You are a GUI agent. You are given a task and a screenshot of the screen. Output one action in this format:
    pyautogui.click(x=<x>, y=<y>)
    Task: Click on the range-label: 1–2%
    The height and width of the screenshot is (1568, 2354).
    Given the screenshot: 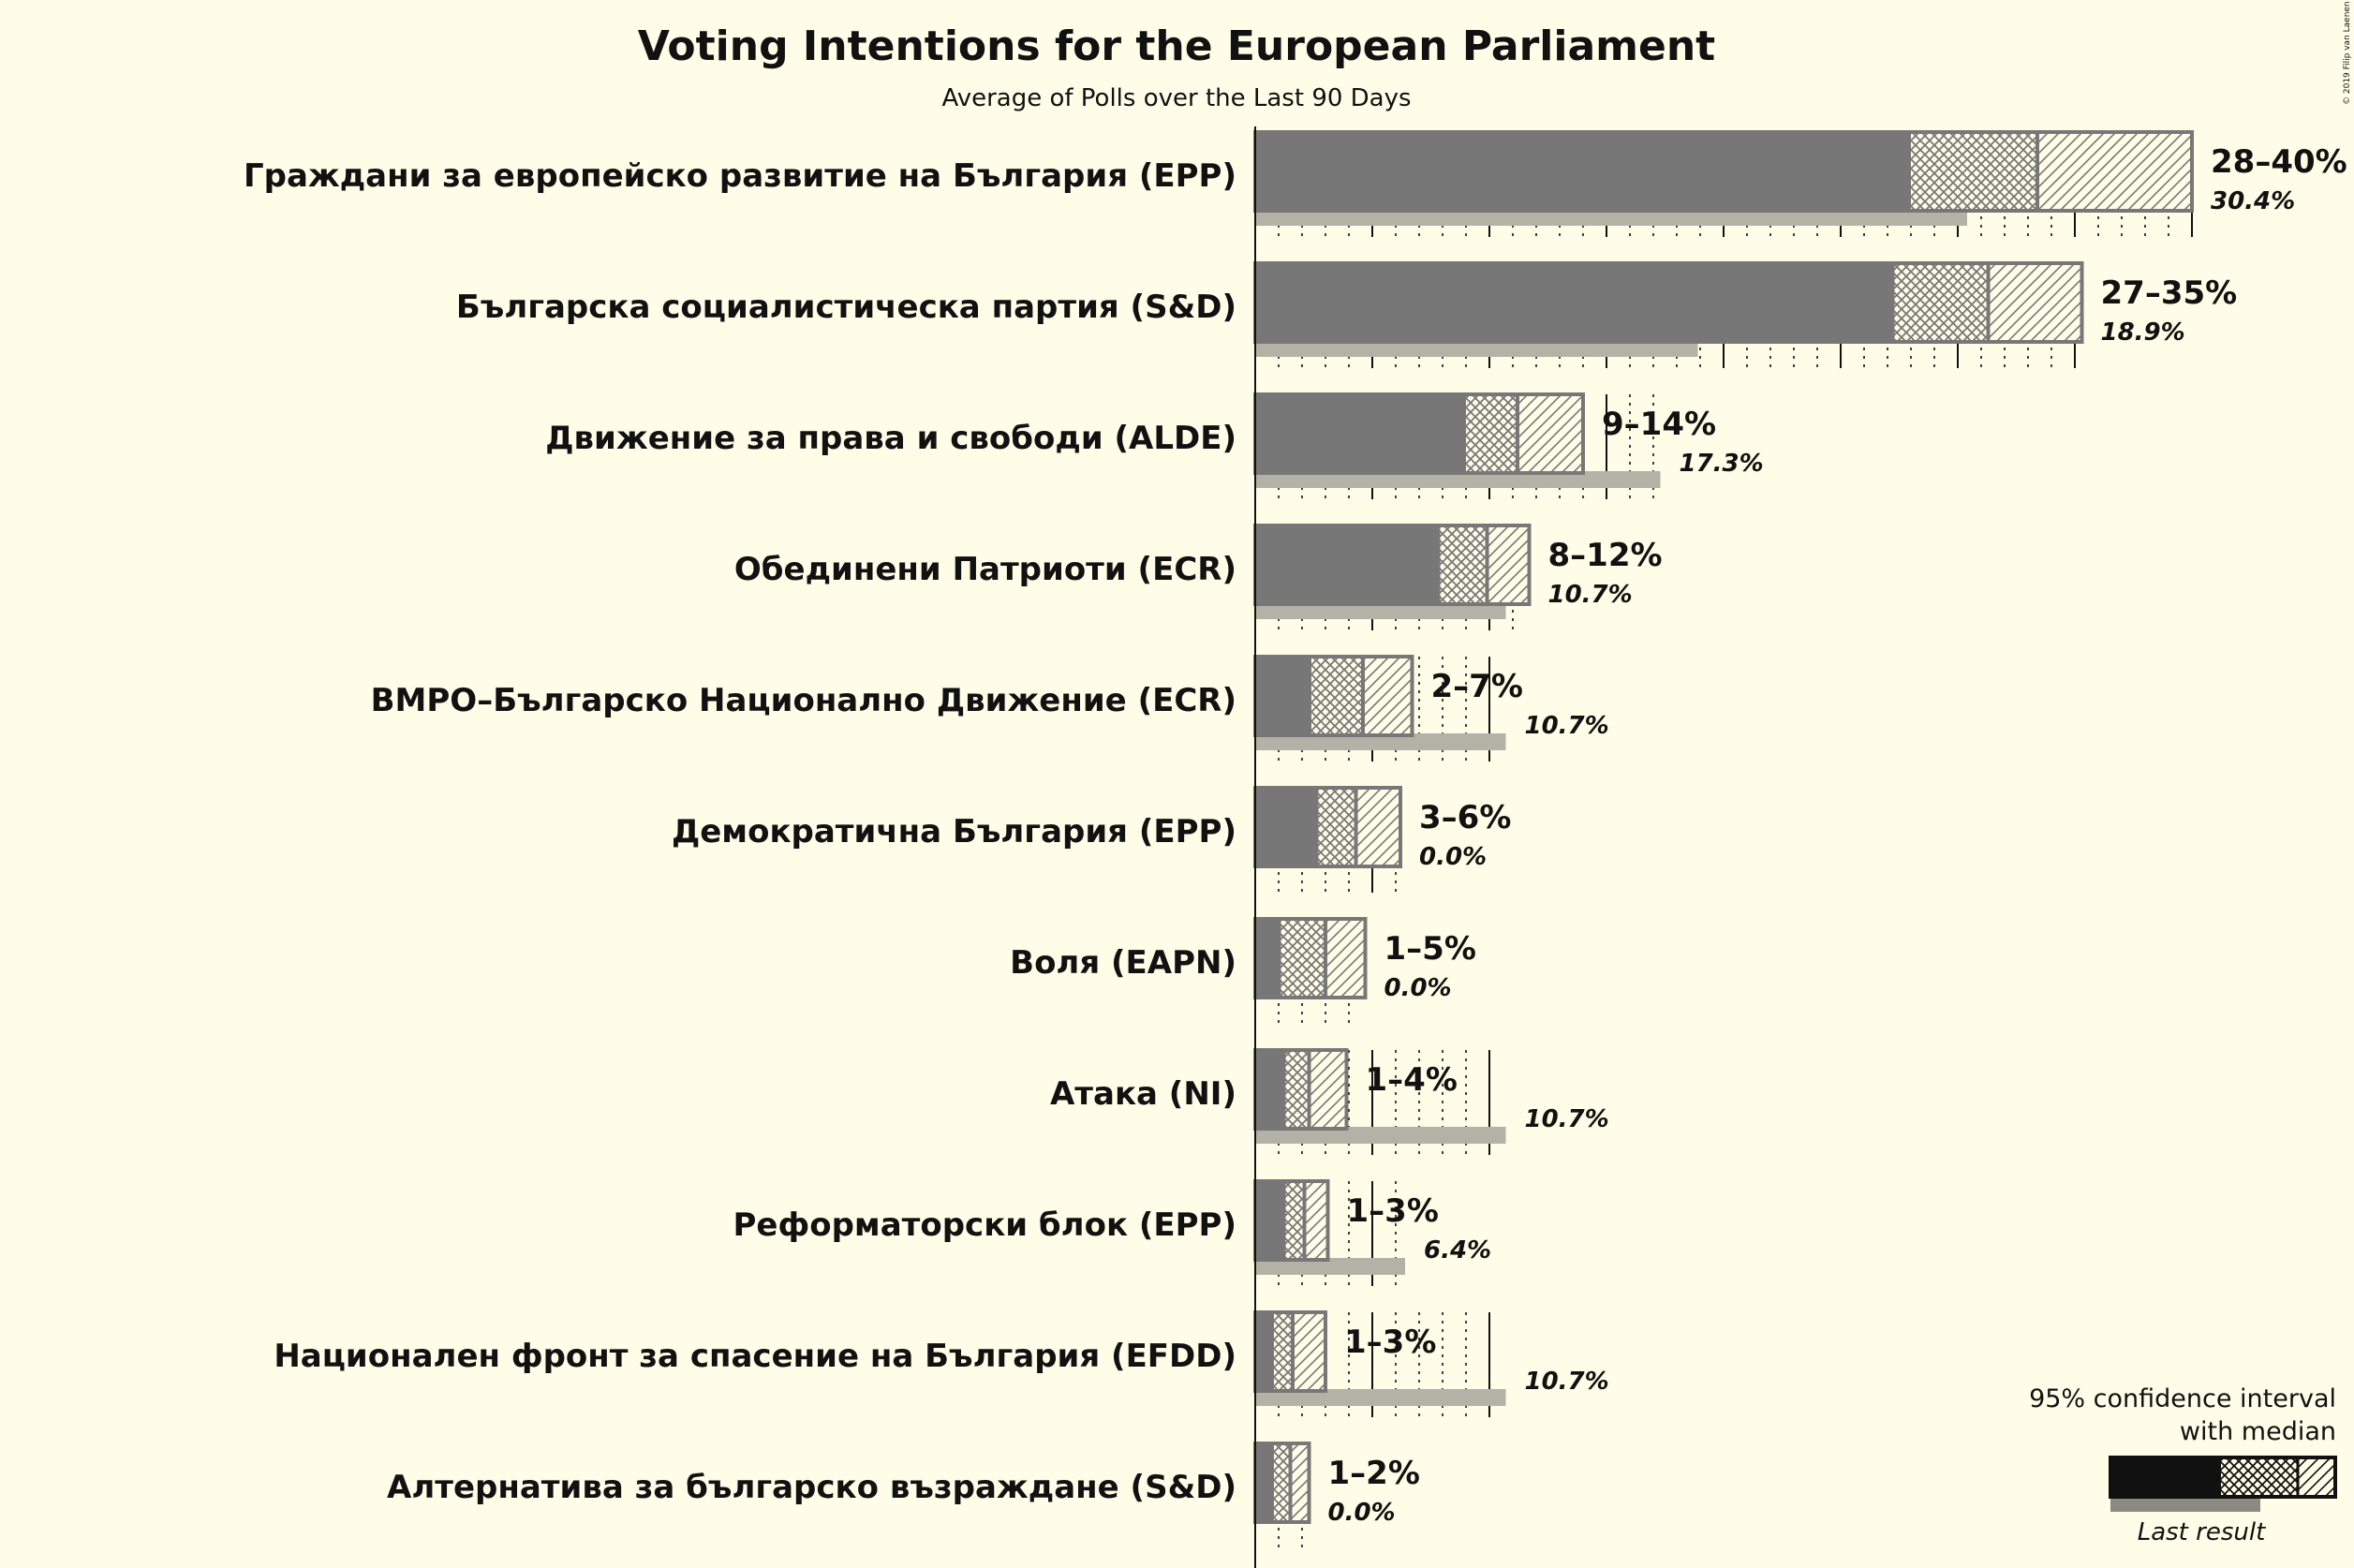 What is the action you would take?
    pyautogui.click(x=1374, y=1473)
    